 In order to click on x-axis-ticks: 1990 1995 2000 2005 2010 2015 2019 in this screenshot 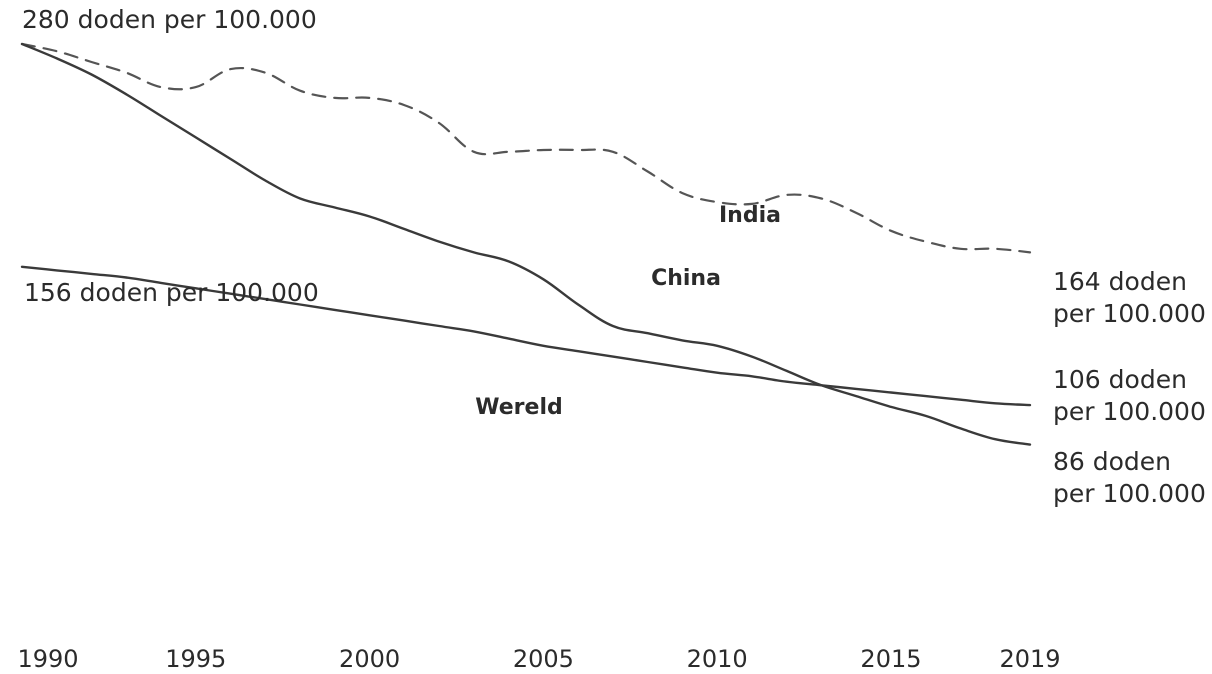, I will do `click(538, 659)`.